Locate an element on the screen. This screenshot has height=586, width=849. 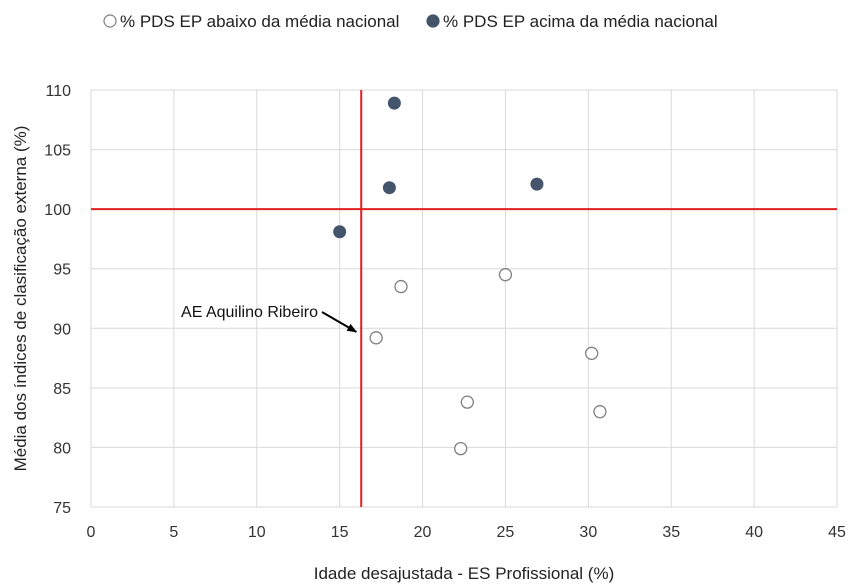
y-tick-label: 75 is located at coordinates (62, 508).